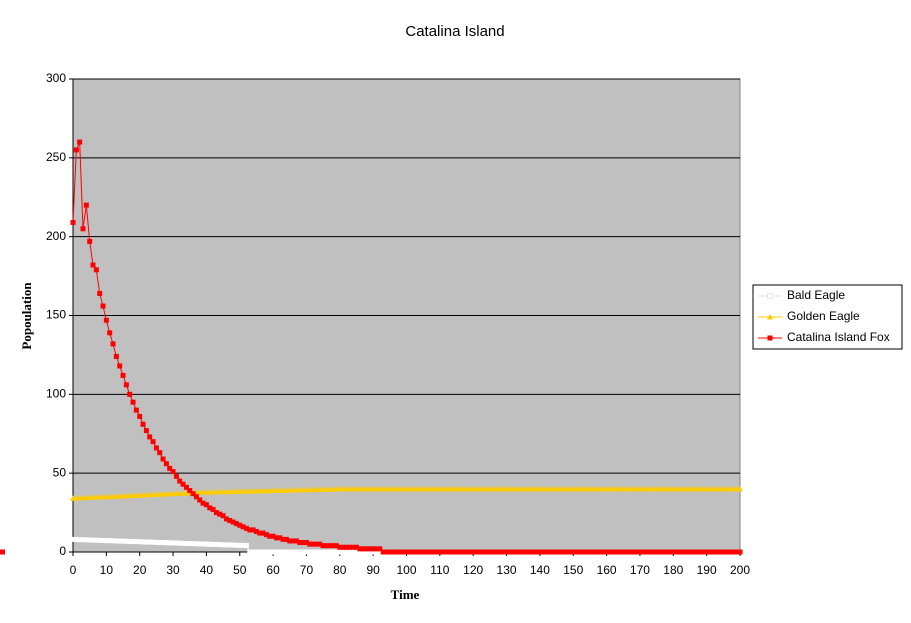  Describe the element at coordinates (140, 570) in the screenshot. I see `x-tick-label: 20` at that location.